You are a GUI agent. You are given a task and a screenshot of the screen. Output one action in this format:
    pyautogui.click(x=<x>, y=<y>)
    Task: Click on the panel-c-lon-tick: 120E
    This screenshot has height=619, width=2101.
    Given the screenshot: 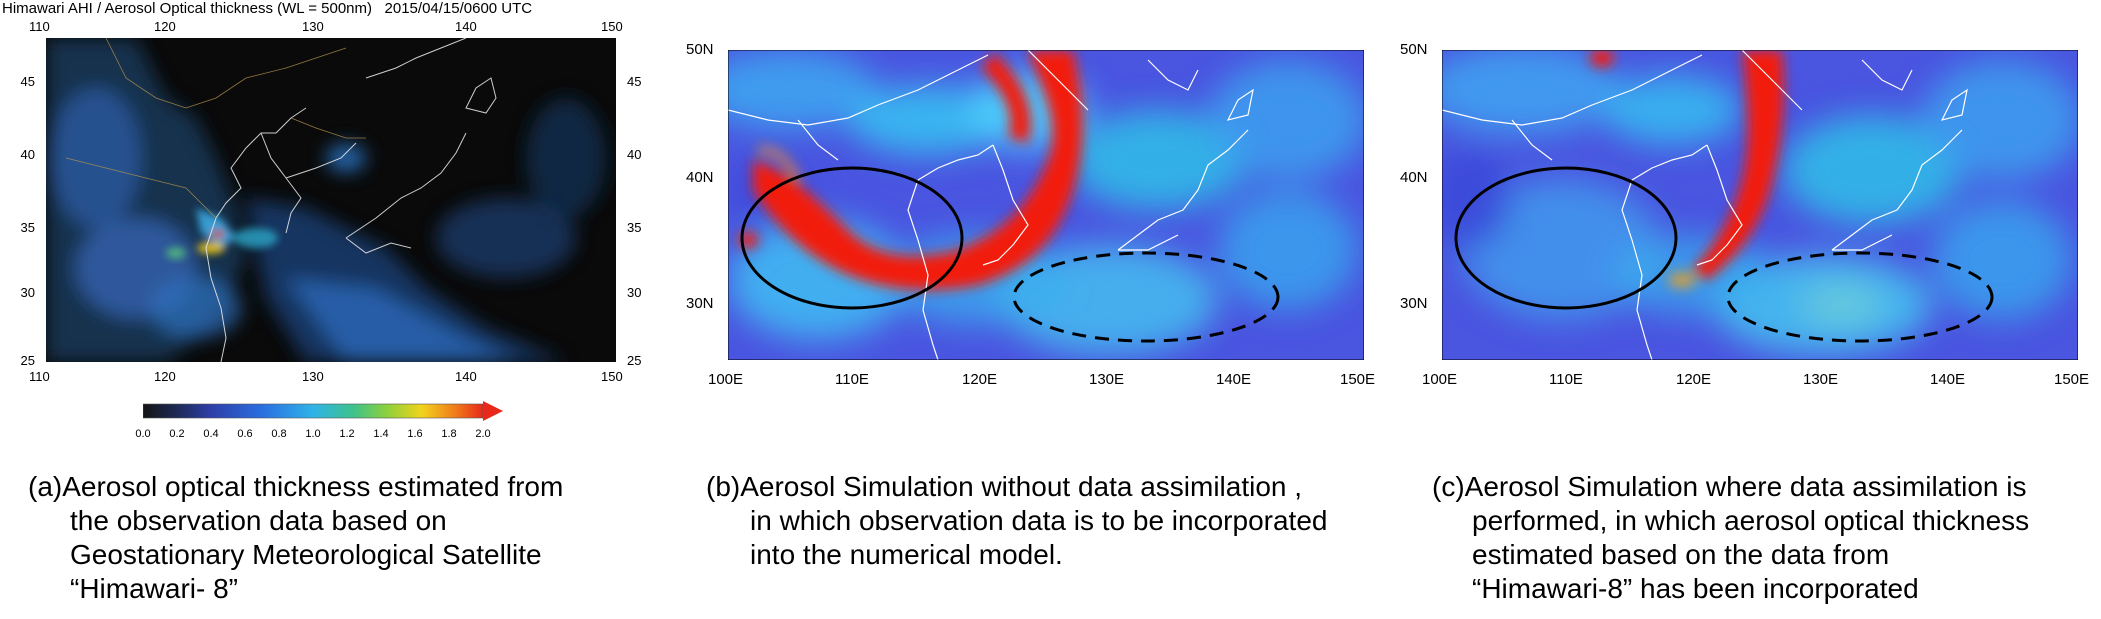 What is the action you would take?
    pyautogui.click(x=1694, y=379)
    